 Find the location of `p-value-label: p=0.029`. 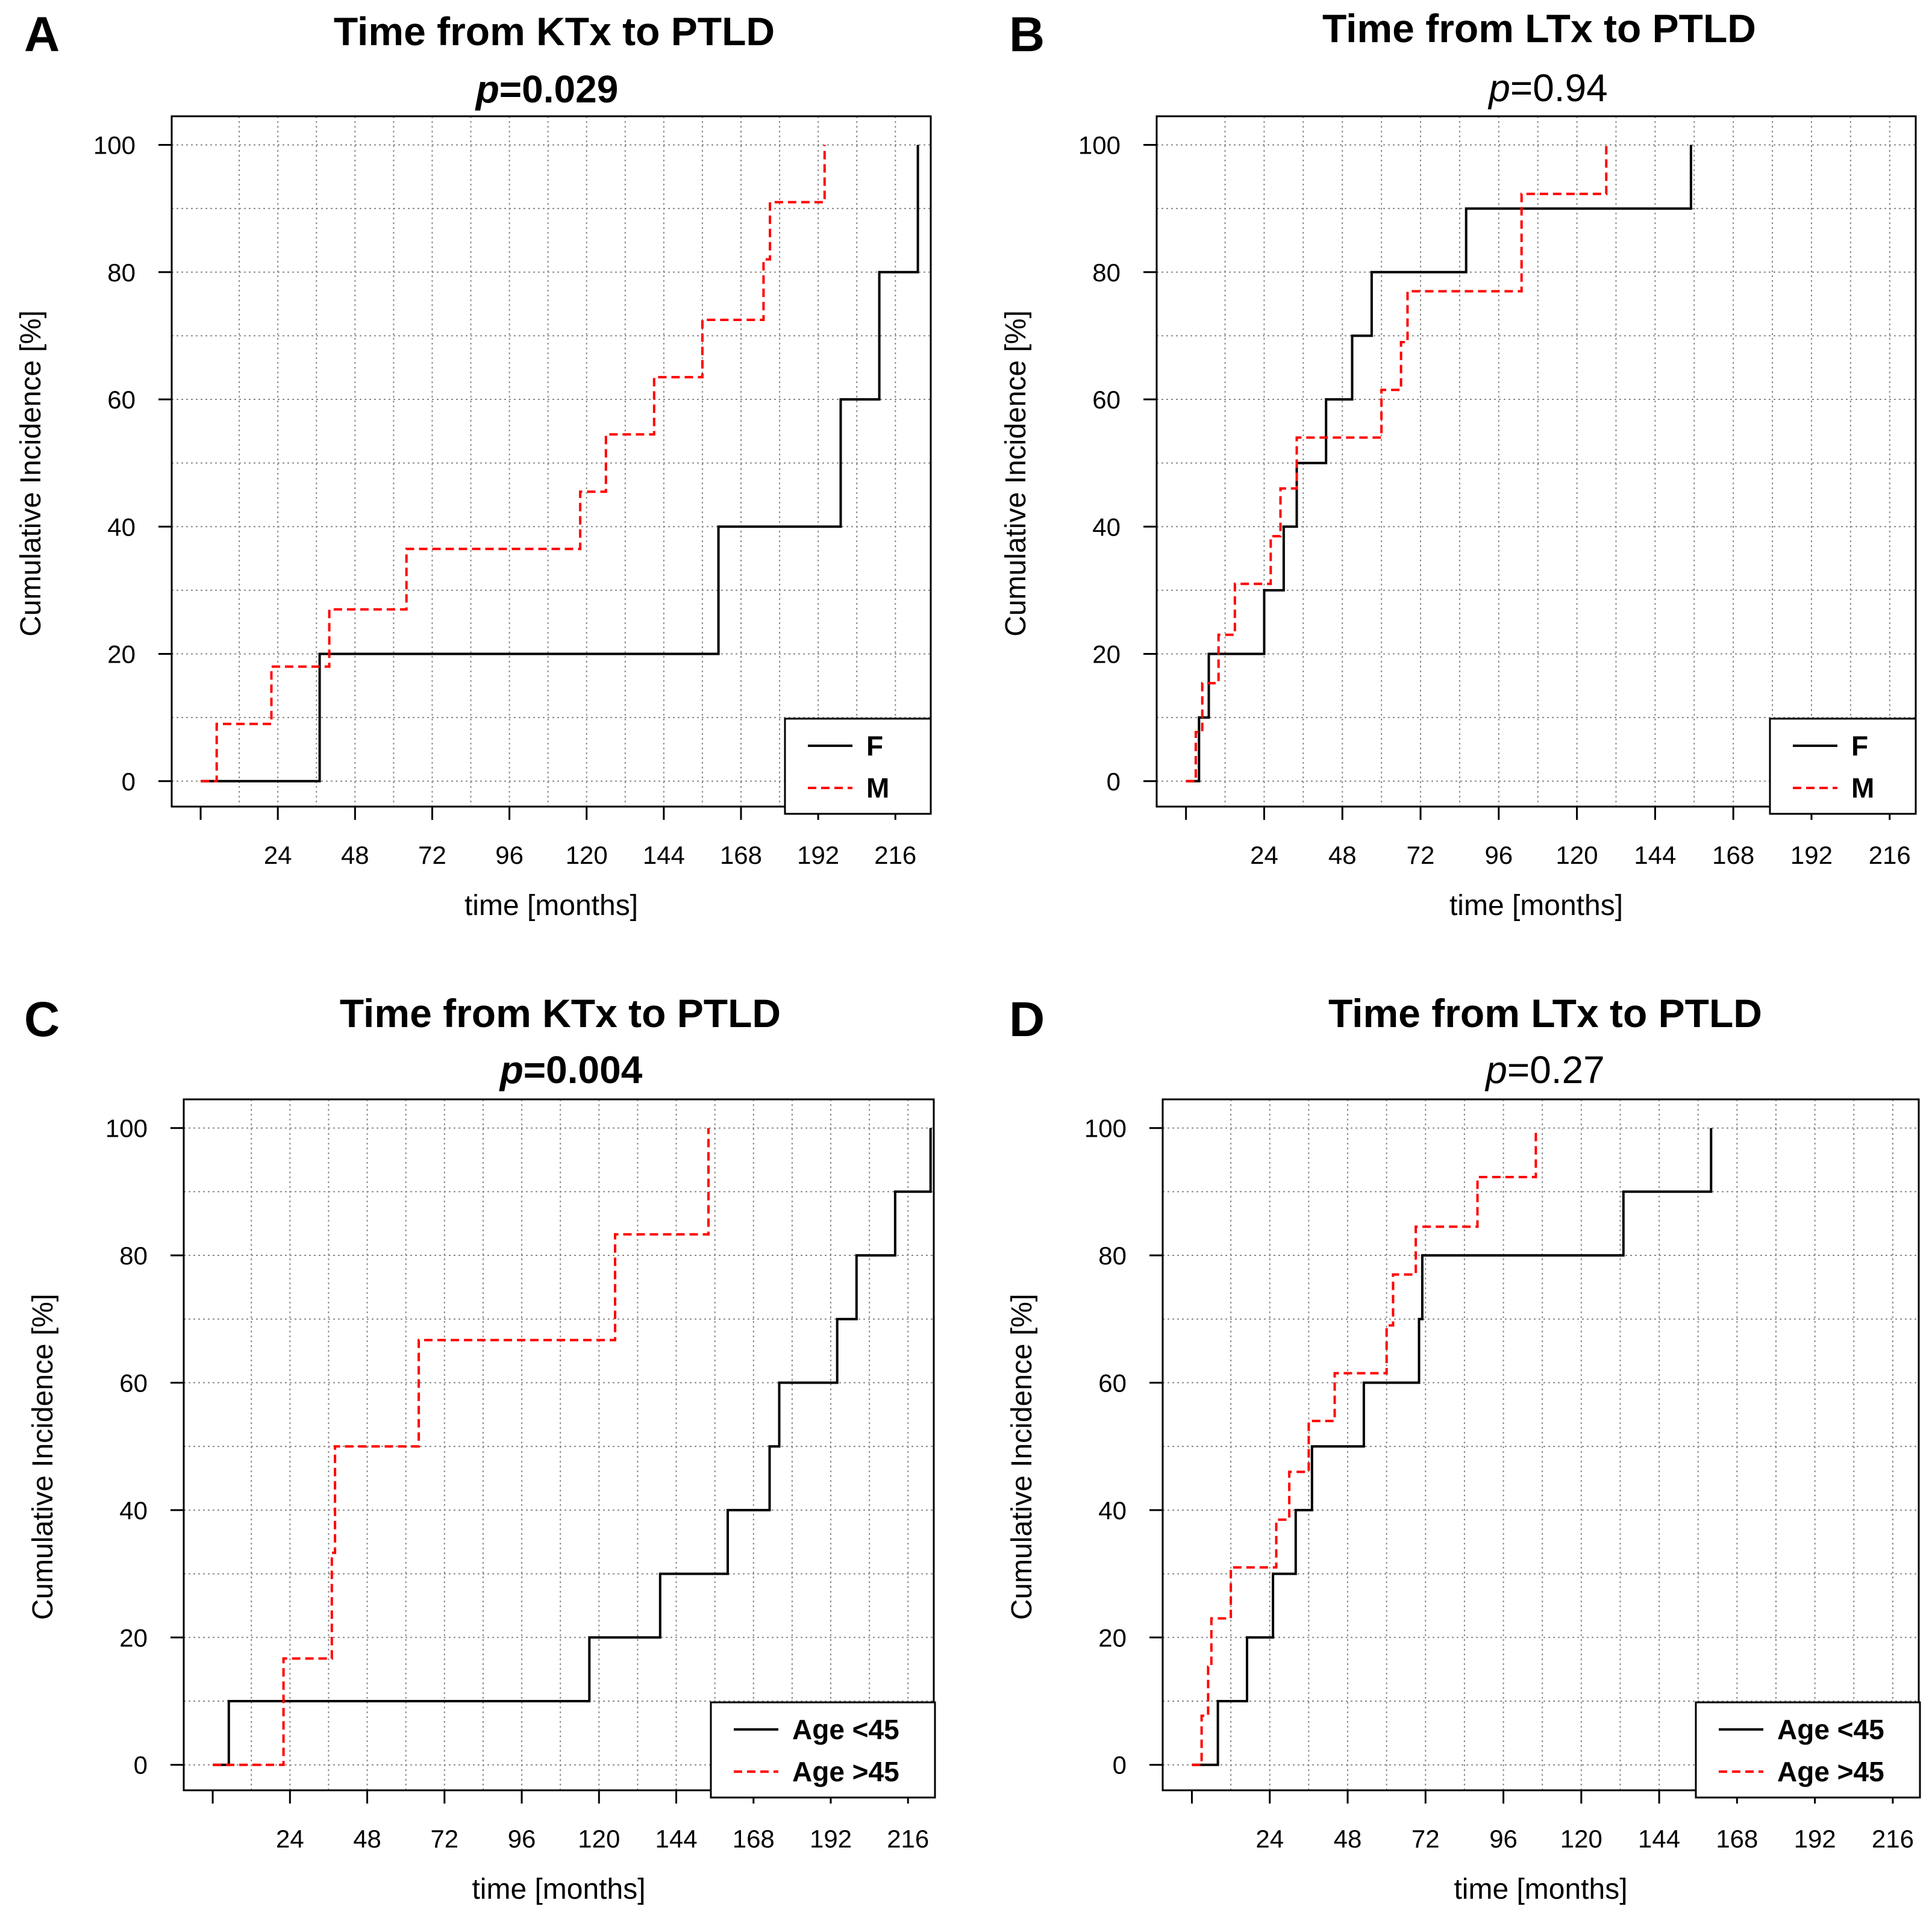

p-value-label: p=0.029 is located at coordinates (547, 89).